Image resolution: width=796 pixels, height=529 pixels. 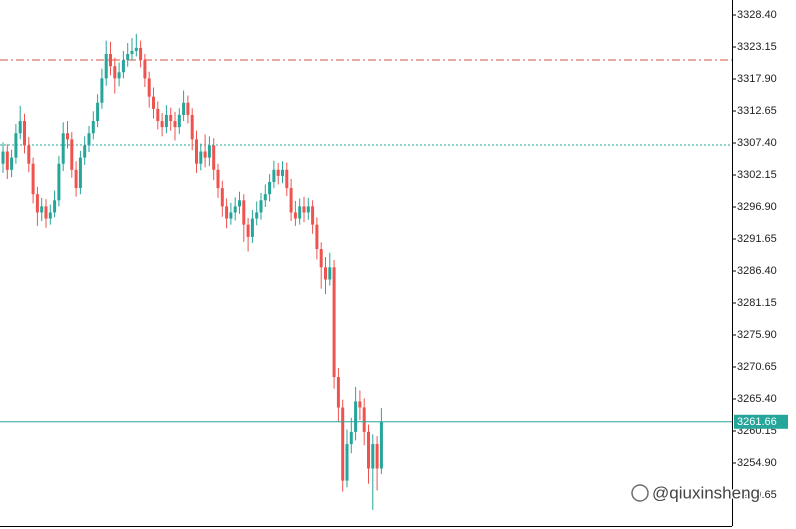 What do you see at coordinates (706, 492) in the screenshot?
I see `watermark-text: @qiuxinsheng` at bounding box center [706, 492].